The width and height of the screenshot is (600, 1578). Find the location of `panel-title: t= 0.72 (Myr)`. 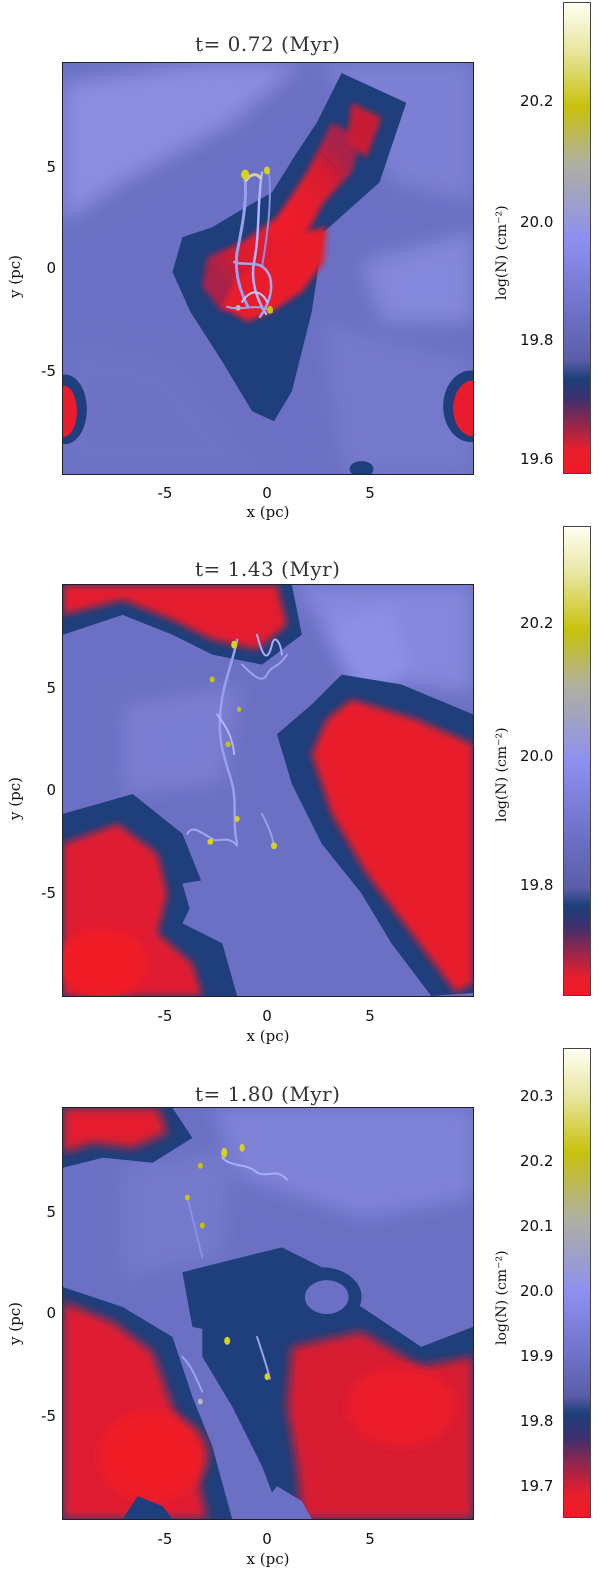

panel-title: t= 0.72 (Myr) is located at coordinates (268, 44).